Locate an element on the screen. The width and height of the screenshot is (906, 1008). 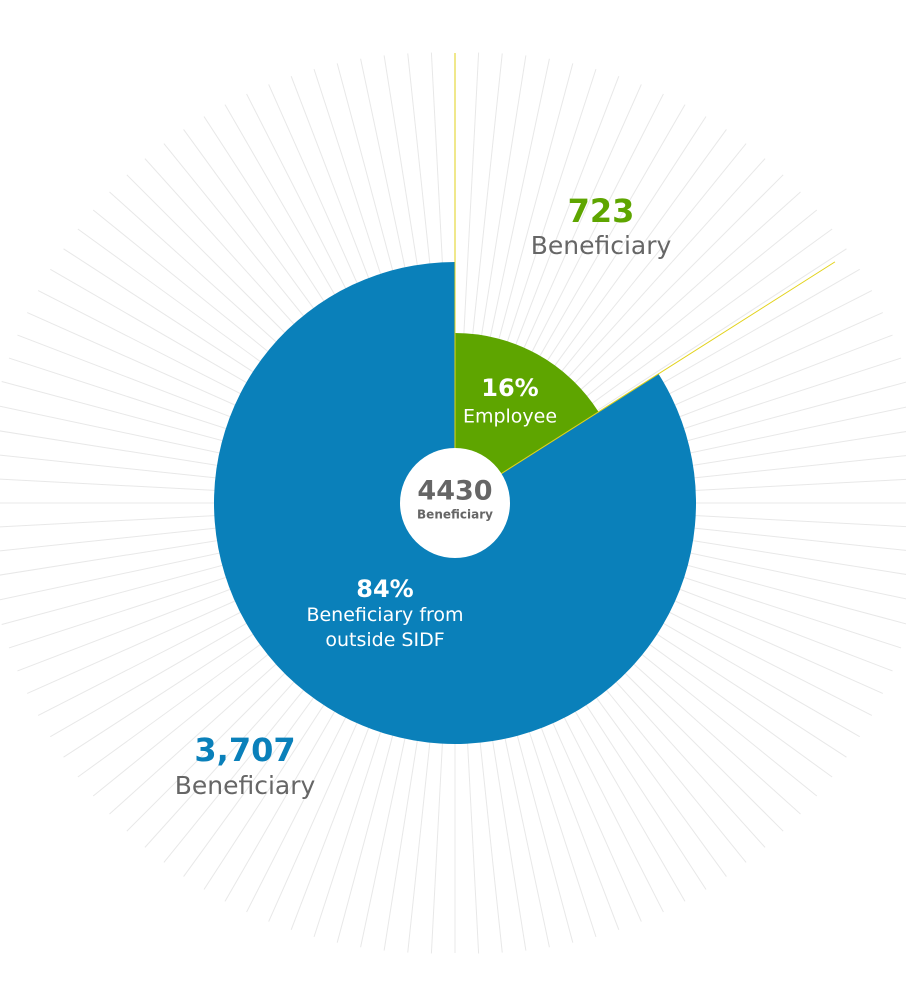
total-caption: Beneficiary is located at coordinates (455, 515).